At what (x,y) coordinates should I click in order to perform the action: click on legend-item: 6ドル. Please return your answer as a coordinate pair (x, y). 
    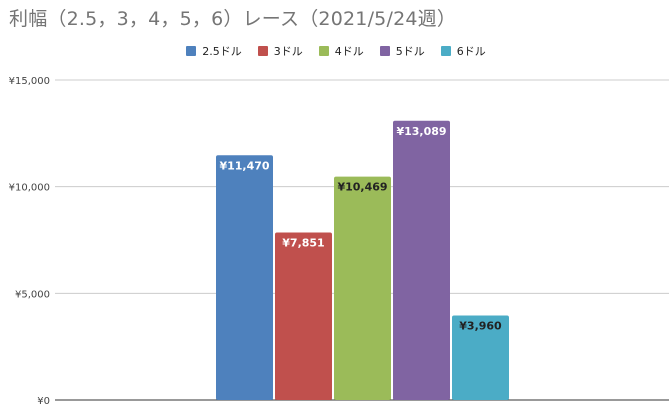
    Looking at the image, I should click on (463, 51).